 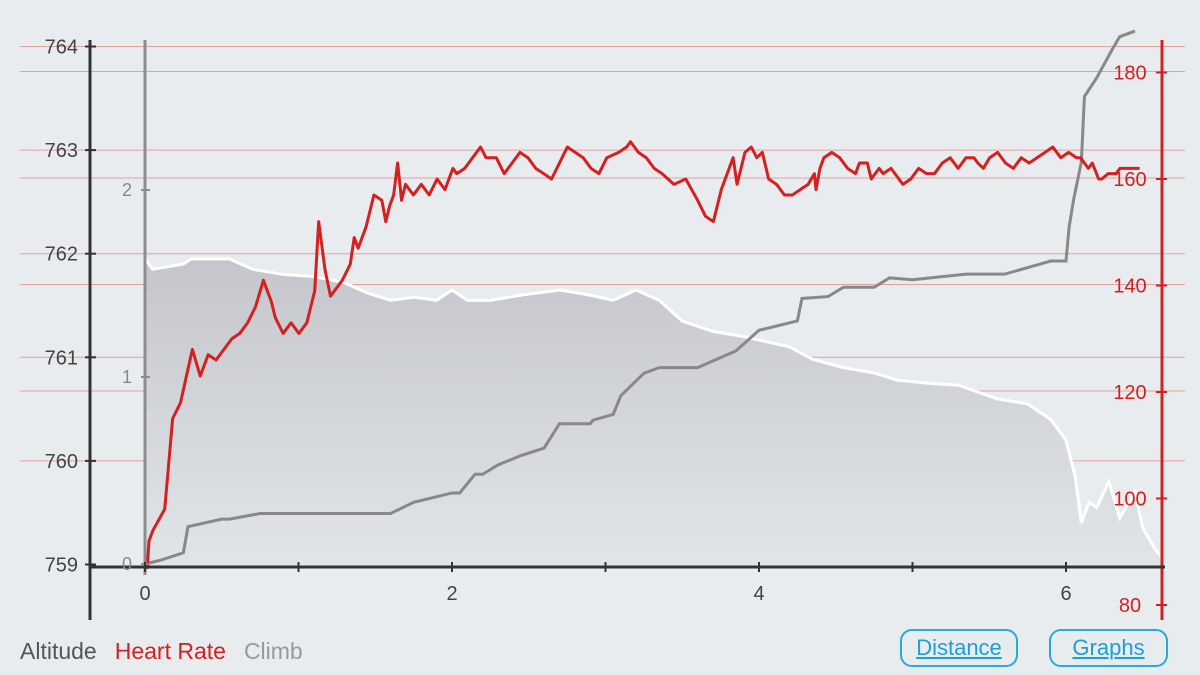 What do you see at coordinates (959, 648) in the screenshot?
I see `distance-button: Distance` at bounding box center [959, 648].